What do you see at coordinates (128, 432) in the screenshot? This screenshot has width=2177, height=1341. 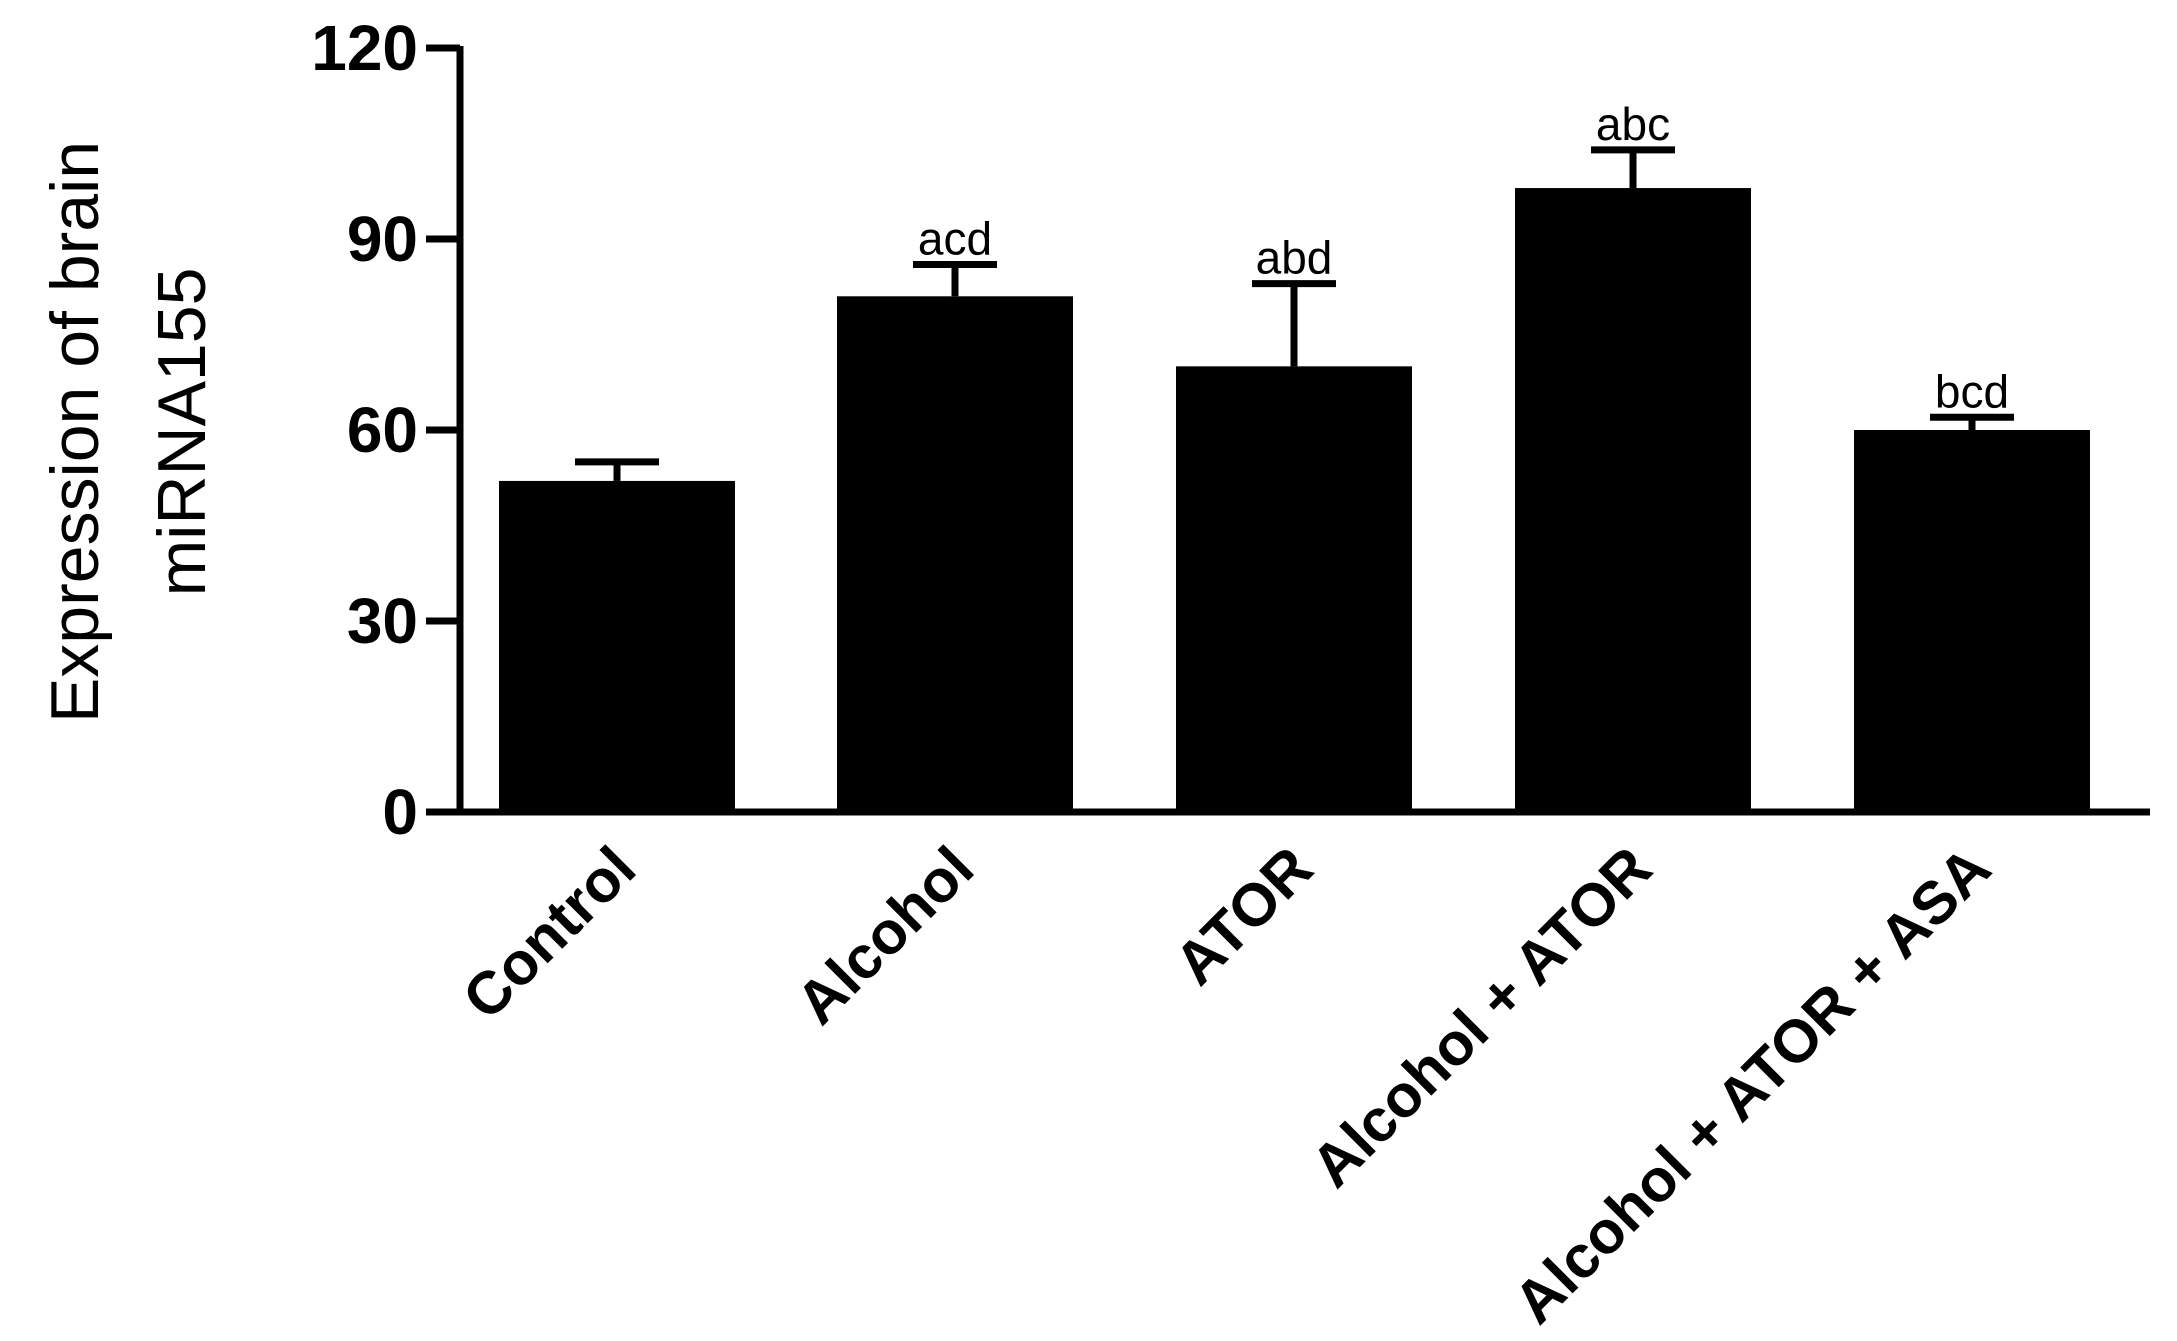 I see `y-axis-label: Expression of brain miRNA155` at bounding box center [128, 432].